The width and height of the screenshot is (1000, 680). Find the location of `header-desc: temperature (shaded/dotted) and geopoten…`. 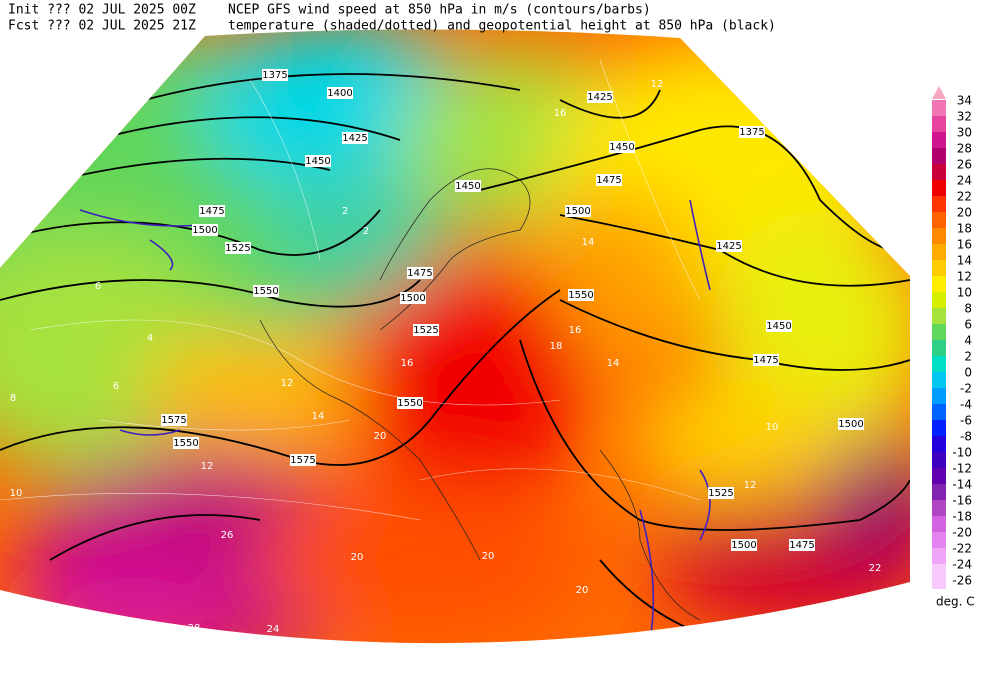

header-desc: temperature (shaded/dotted) and geopoten… is located at coordinates (502, 26).